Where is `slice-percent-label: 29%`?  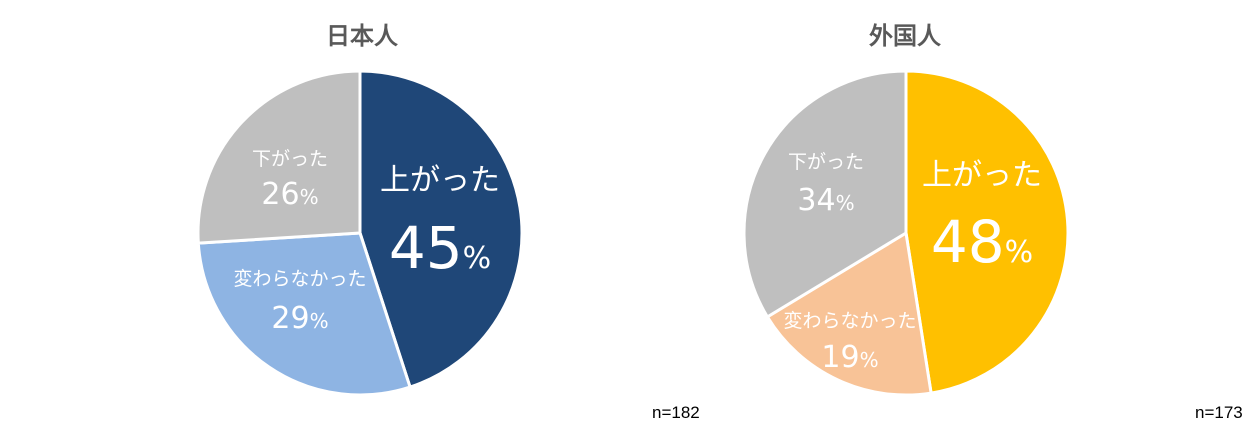
slice-percent-label: 29% is located at coordinates (299, 318).